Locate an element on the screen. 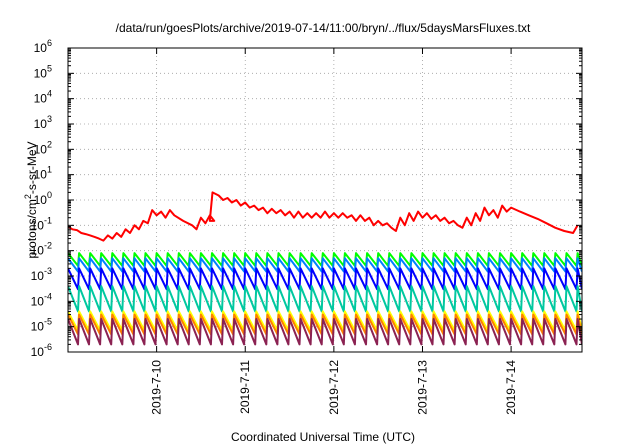 This screenshot has width=640, height=448. x-tick-label: 2019-7-10 is located at coordinates (157, 387).